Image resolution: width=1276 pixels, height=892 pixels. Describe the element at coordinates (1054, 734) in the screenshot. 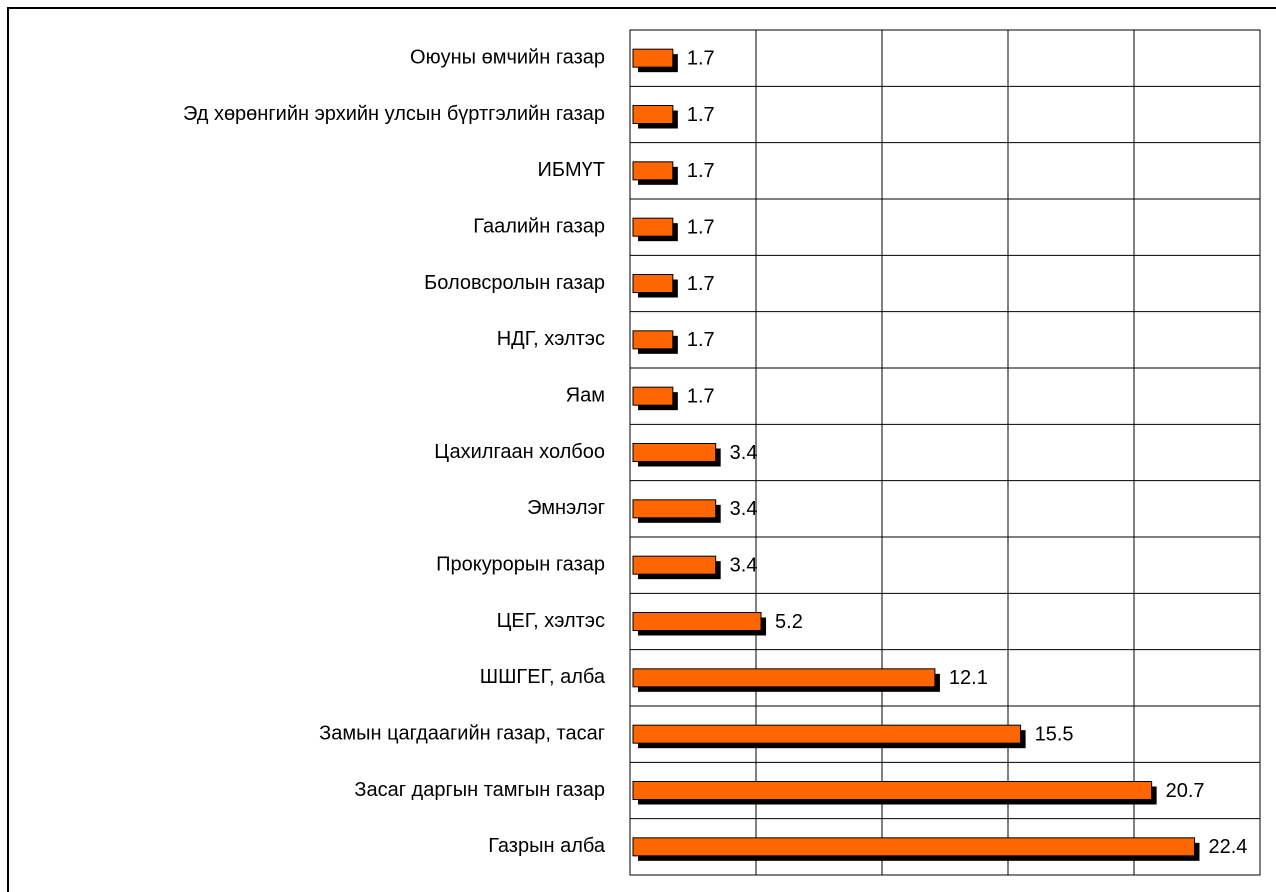

I see `value-label: 15.5` at that location.